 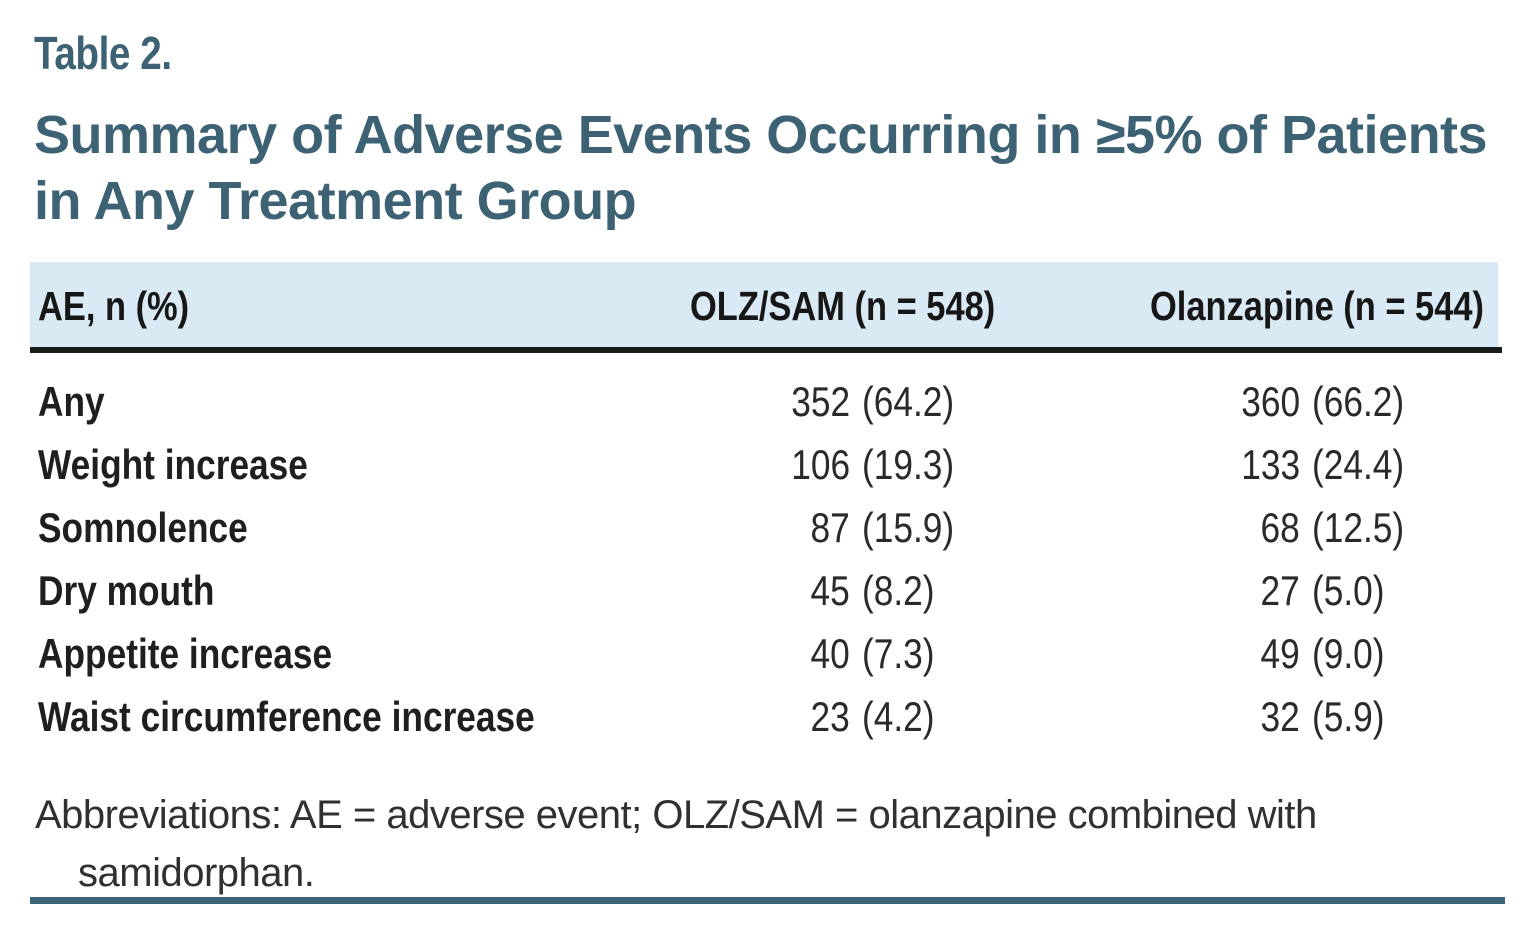 What do you see at coordinates (898, 590) in the screenshot?
I see `cell-olzsam-pct: (8.2)` at bounding box center [898, 590].